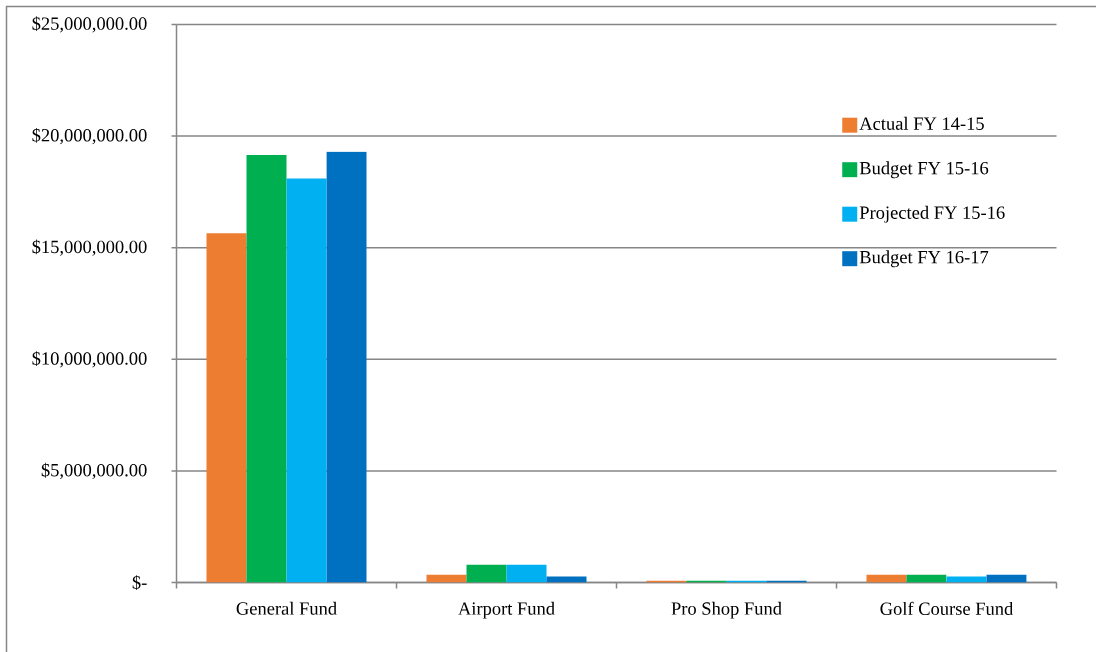  I want to click on y-tick-label: $5,000,000.00, so click(94, 471).